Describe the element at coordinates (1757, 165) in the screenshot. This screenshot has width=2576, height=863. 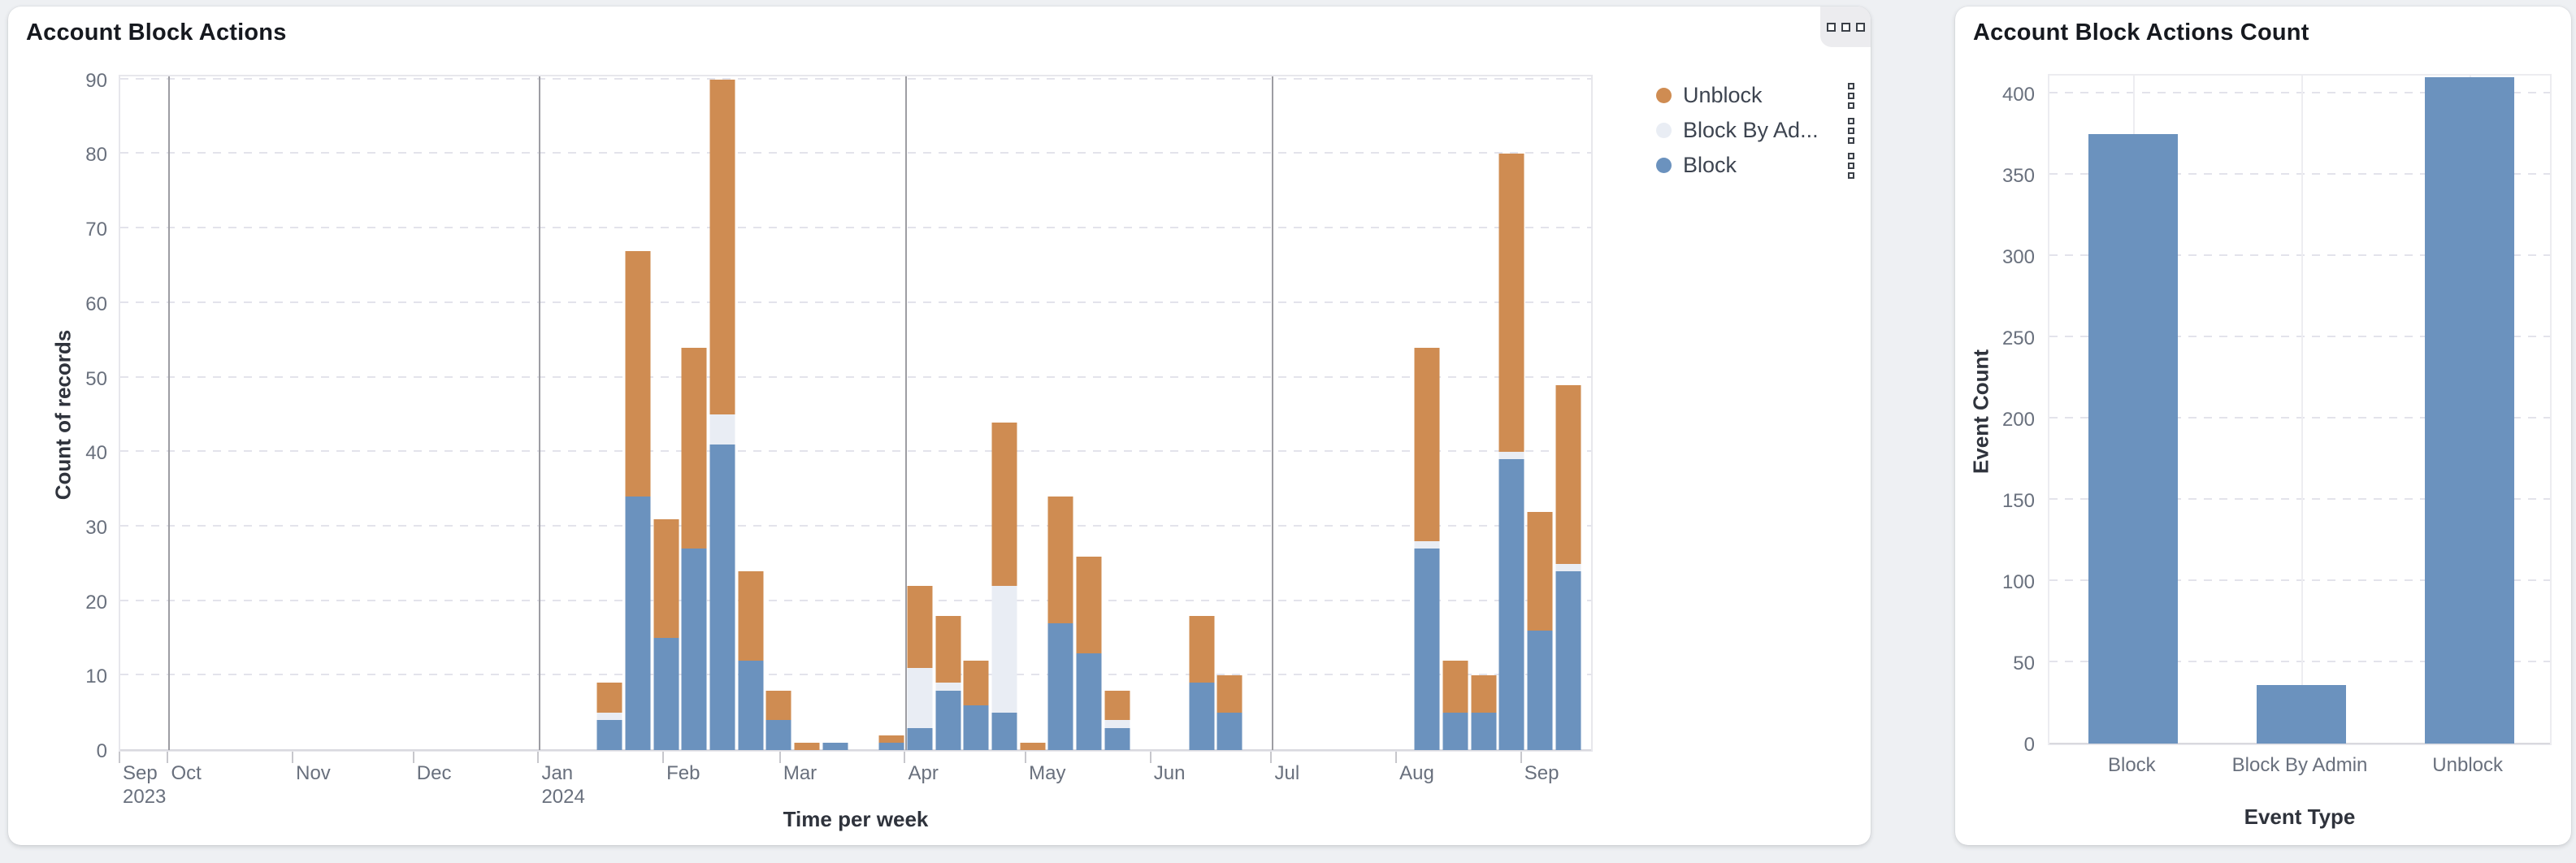
I see `legend-item-block: Block` at that location.